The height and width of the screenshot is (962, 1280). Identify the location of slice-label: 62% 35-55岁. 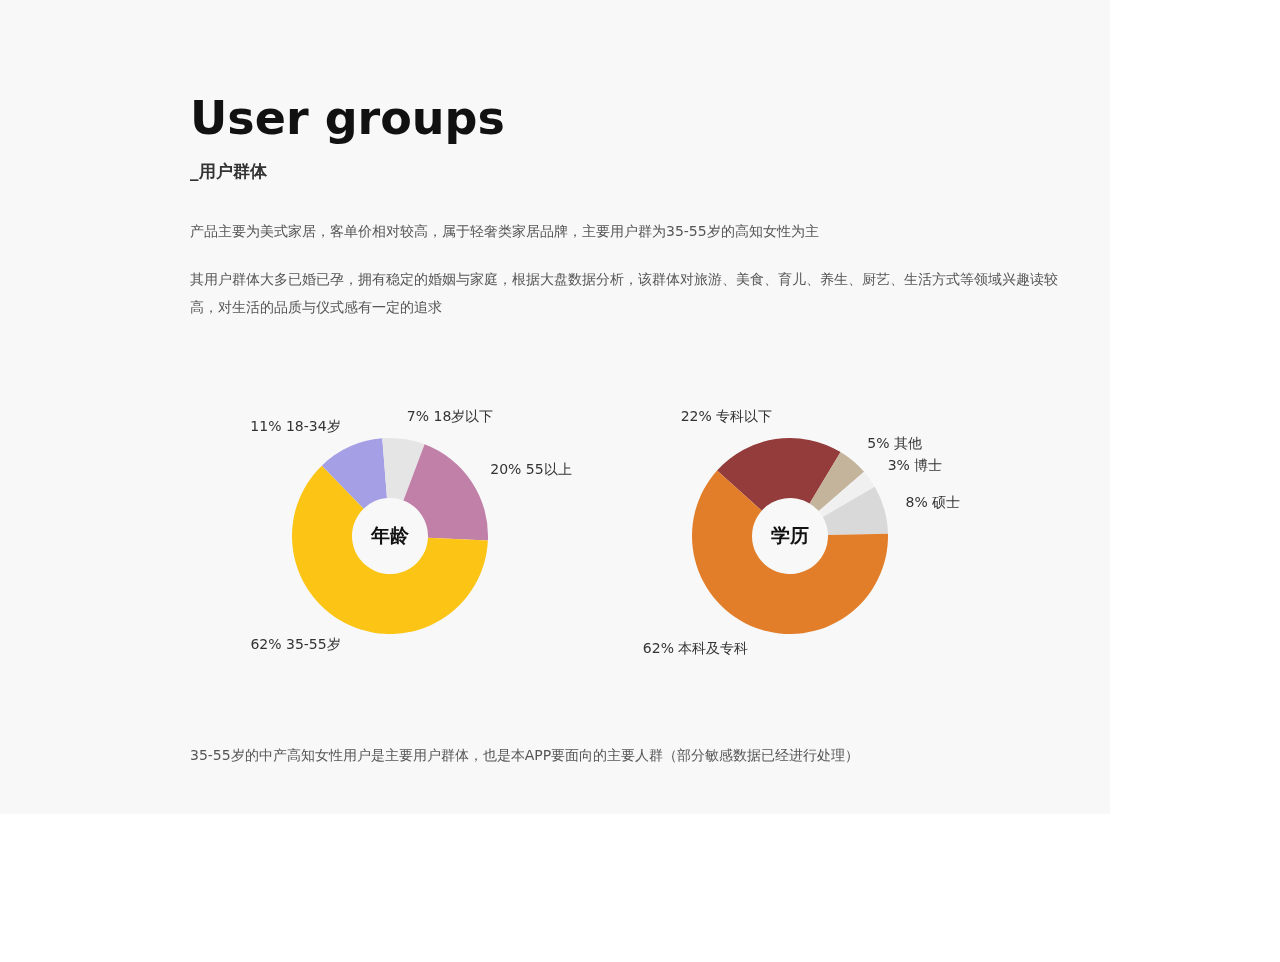
(295, 644).